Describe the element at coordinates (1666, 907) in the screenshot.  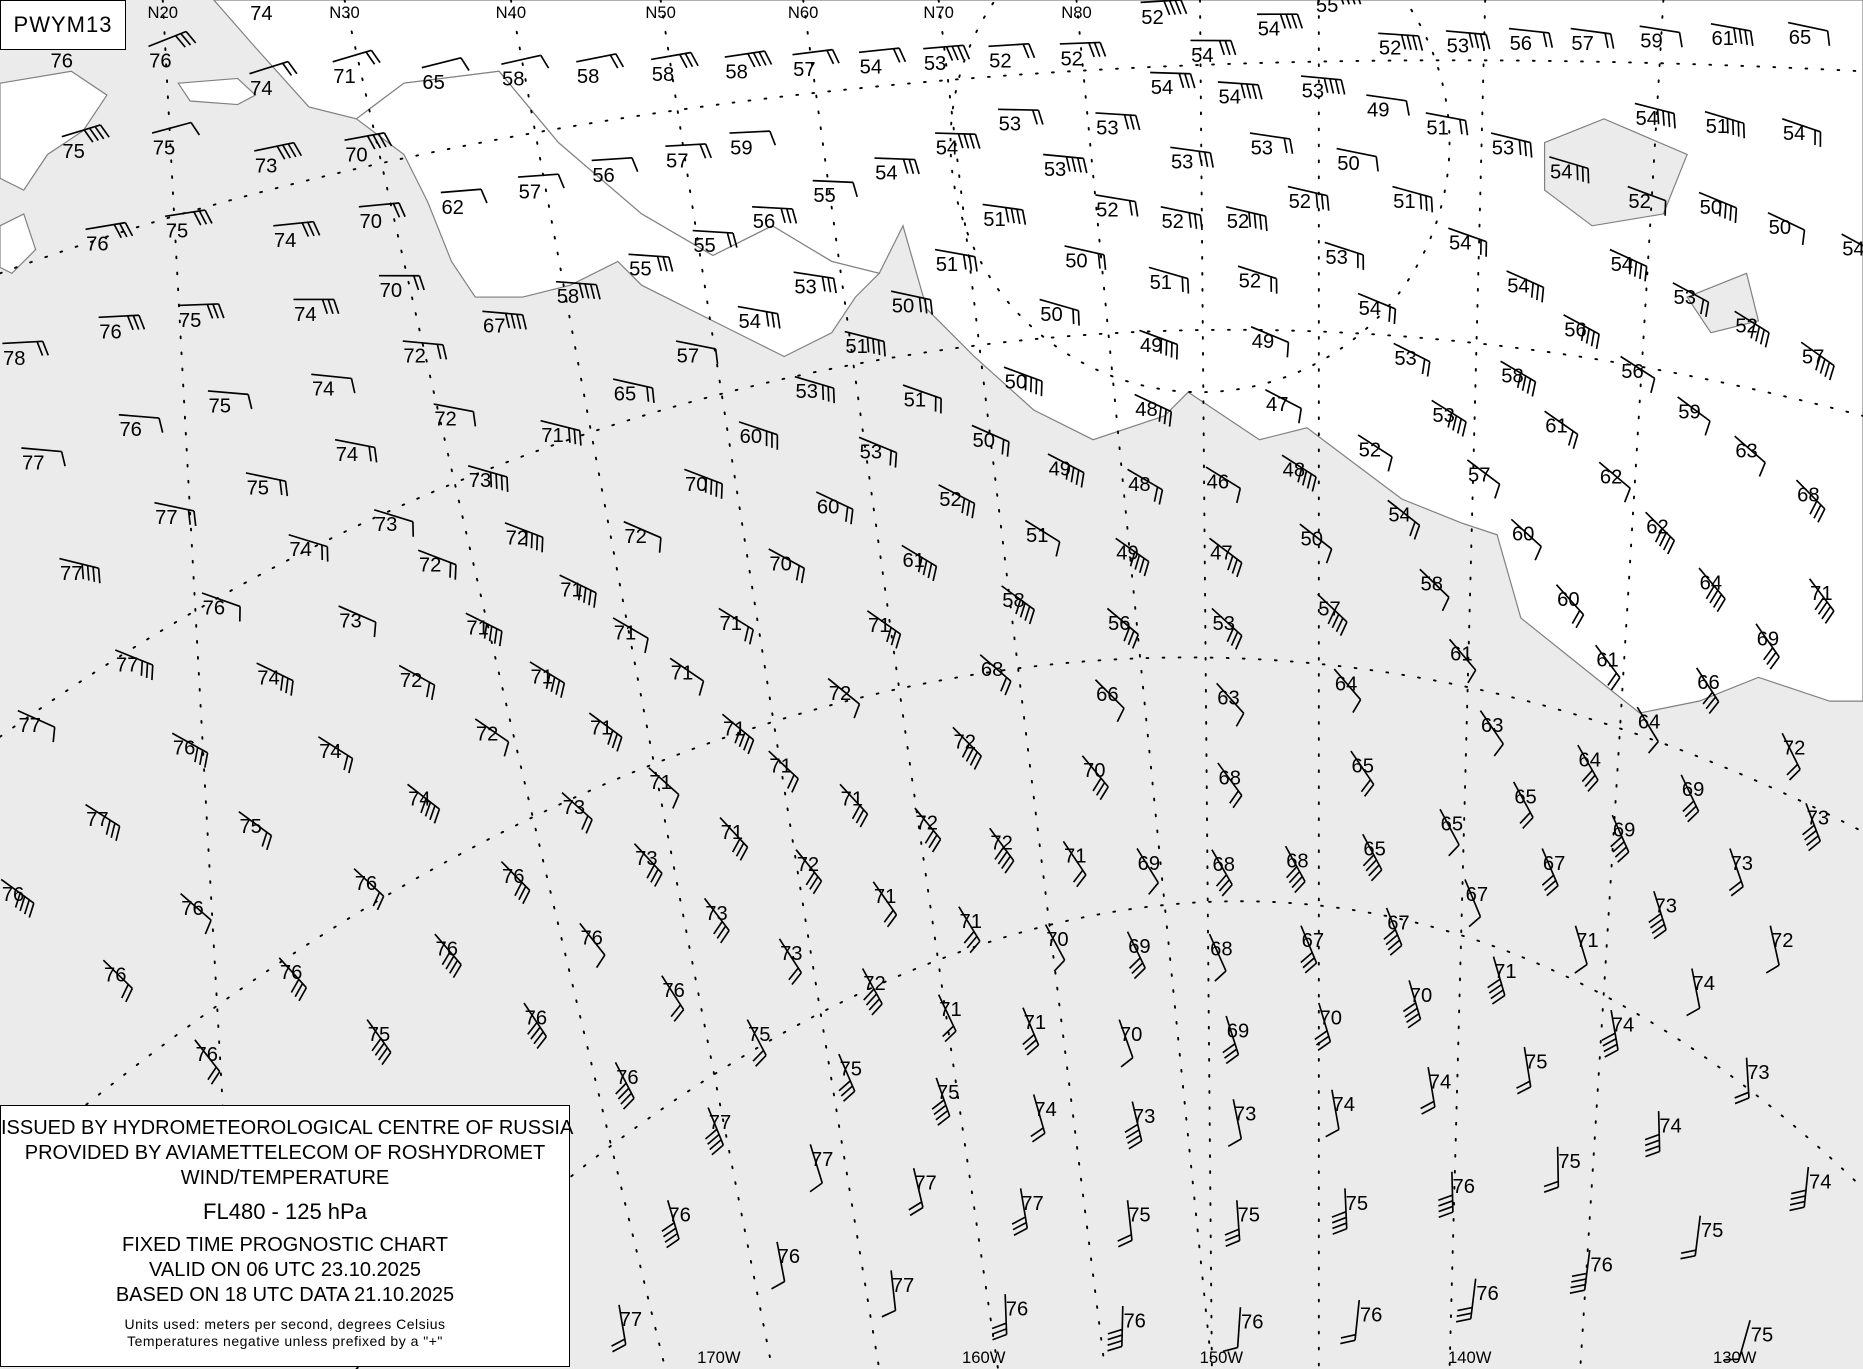
I see `temperature-label: 73` at that location.